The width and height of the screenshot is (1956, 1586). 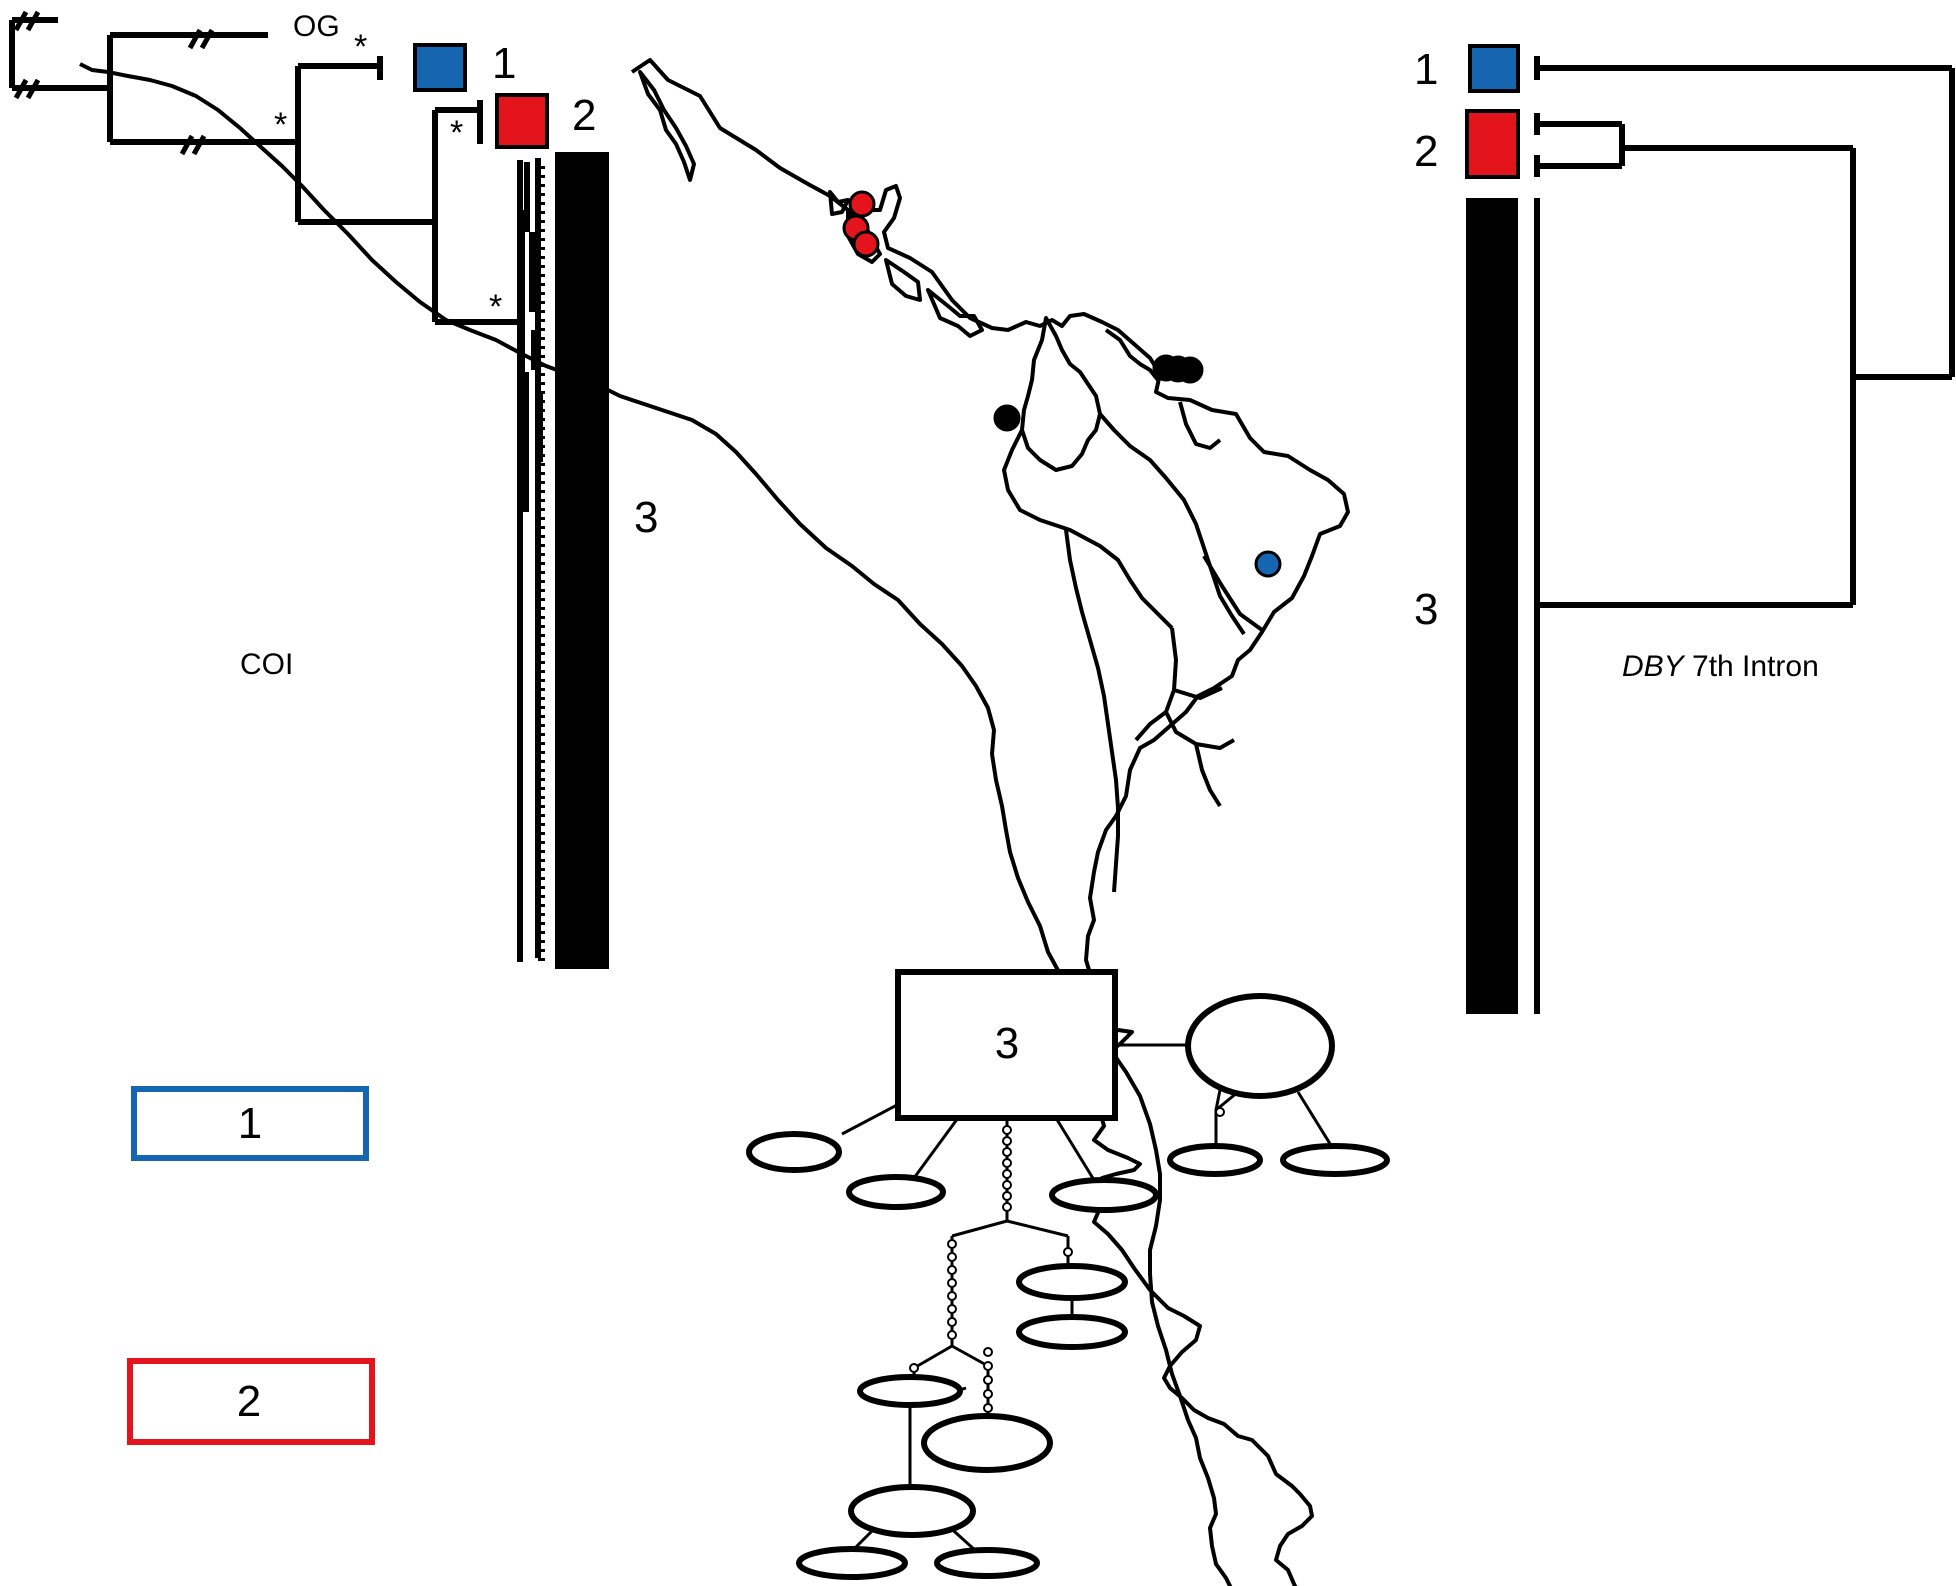 What do you see at coordinates (1744, 535) in the screenshot?
I see `dby-tree-branches` at bounding box center [1744, 535].